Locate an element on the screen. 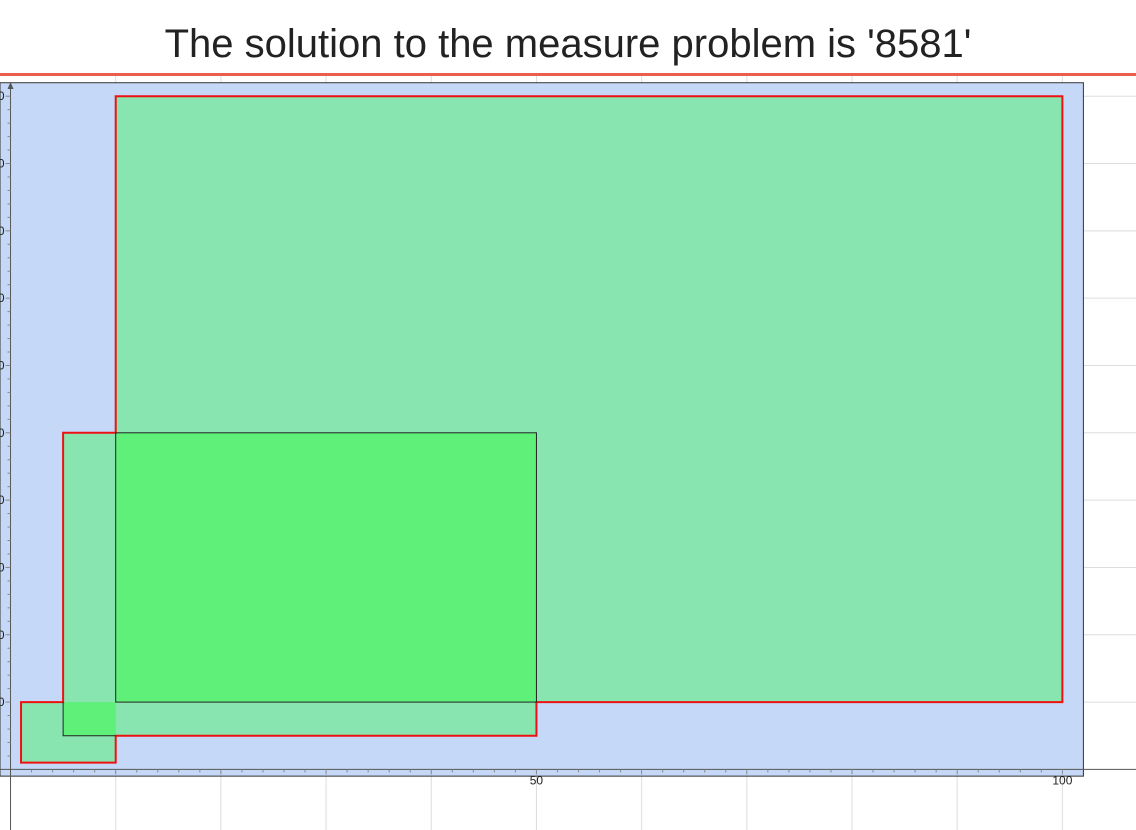 This screenshot has height=830, width=1136. y-tick-label: 70 is located at coordinates (2, 298).